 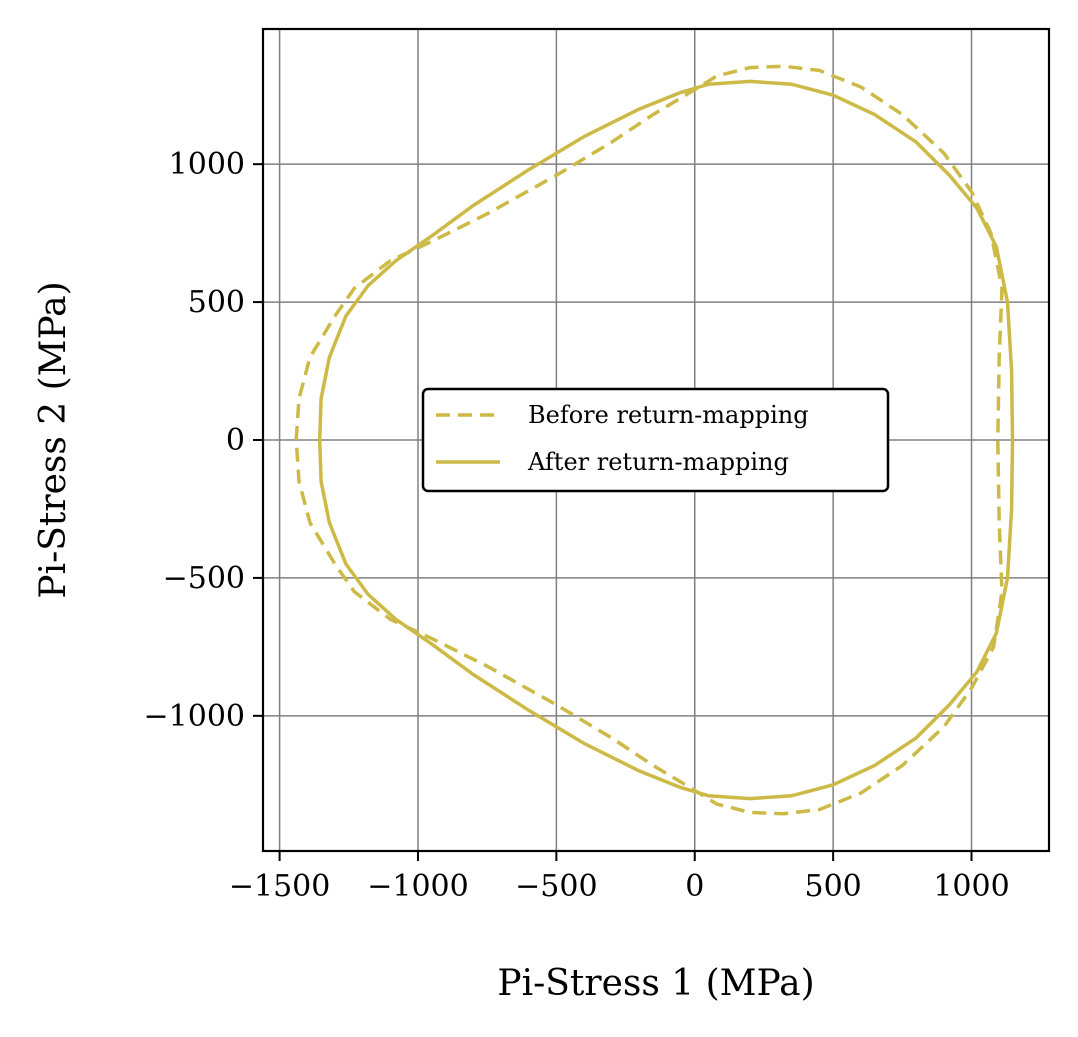 I want to click on x-axis-ticks: −1500 −1000 −500 0 500 1000, so click(x=619, y=877).